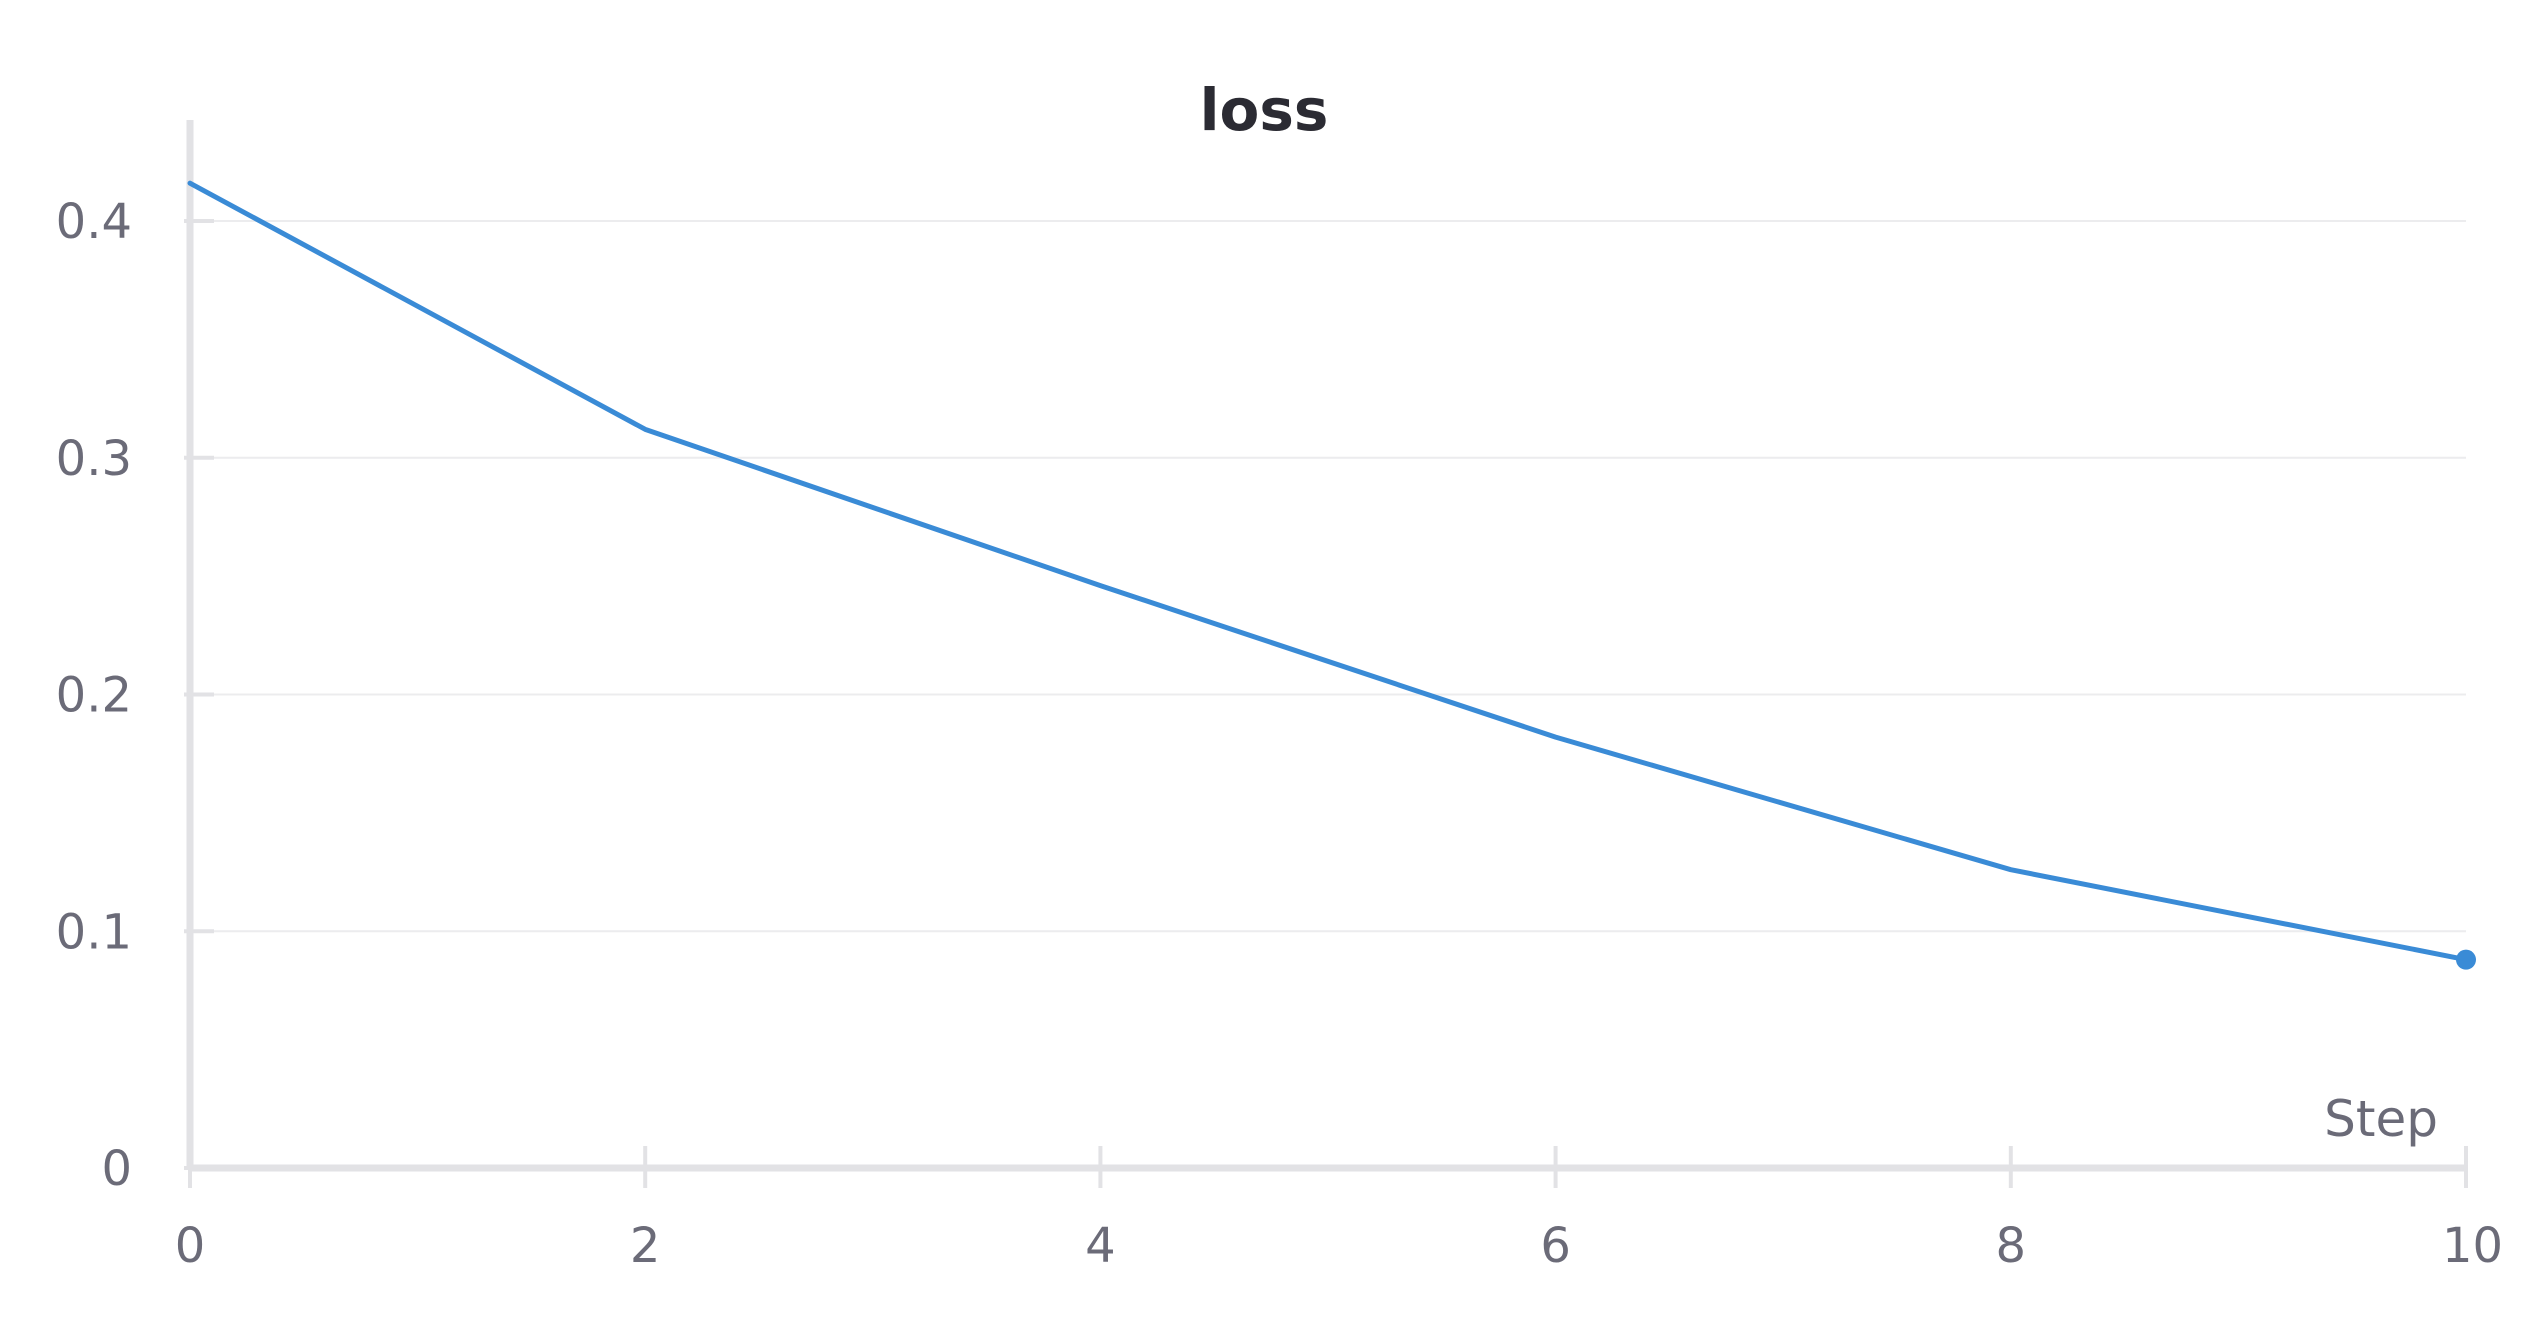 This screenshot has width=2528, height=1328. Describe the element at coordinates (645, 1246) in the screenshot. I see `x-tick-label: 2` at that location.